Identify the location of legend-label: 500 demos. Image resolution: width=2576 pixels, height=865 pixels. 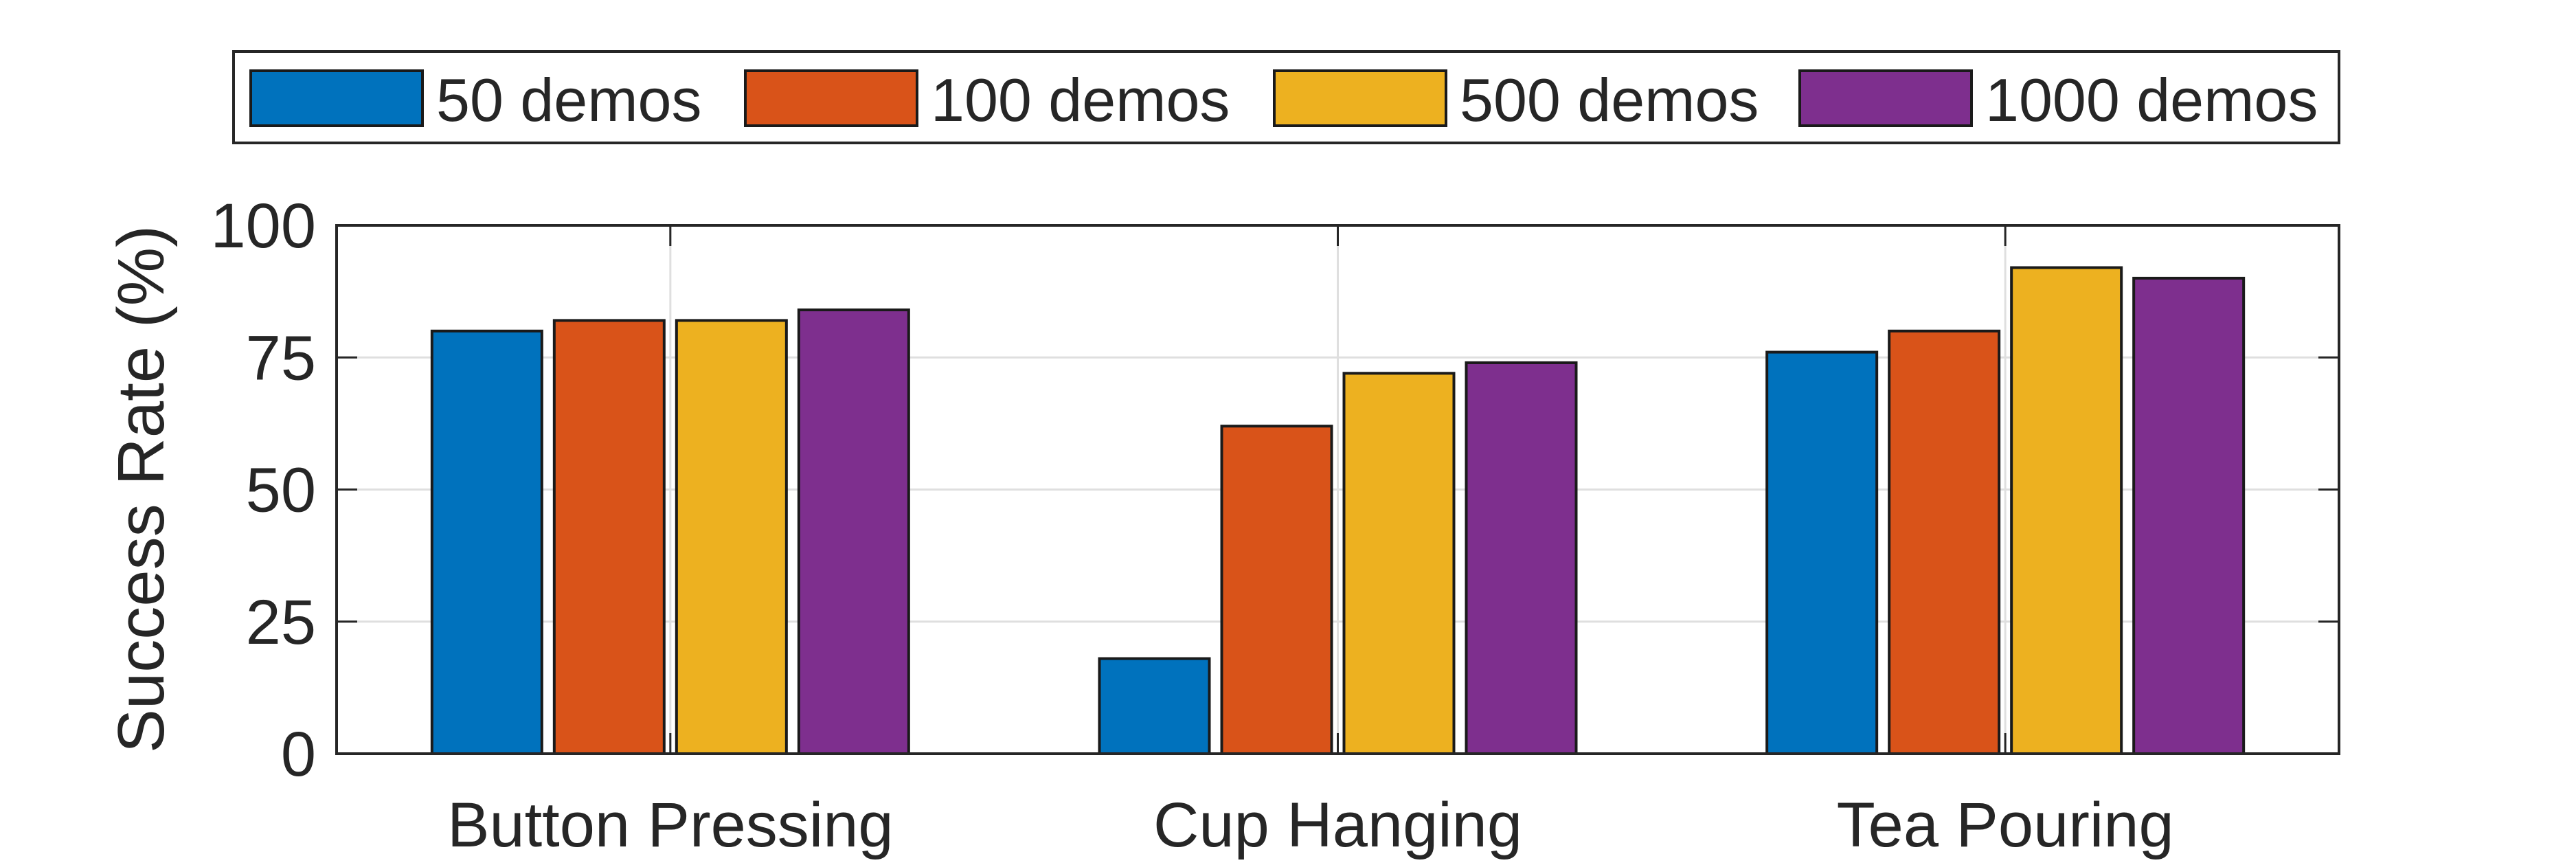
(1609, 100).